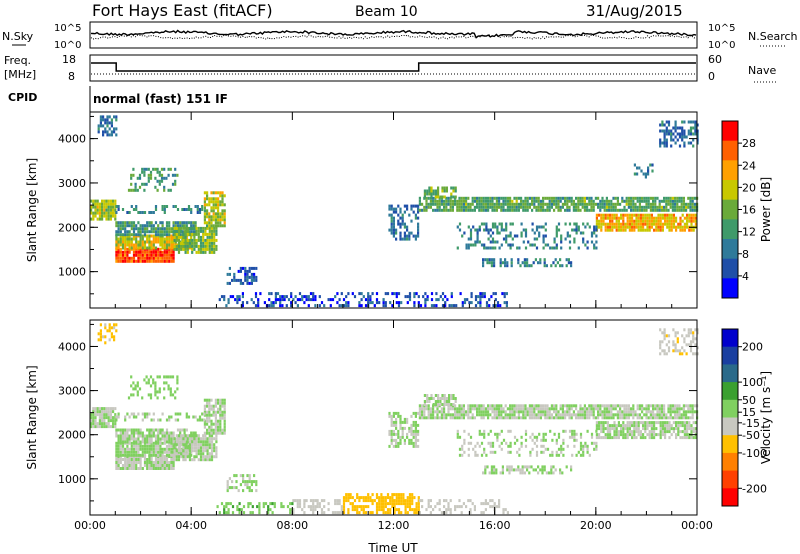 The width and height of the screenshot is (800, 554). What do you see at coordinates (773, 36) in the screenshot?
I see `nsearch-label: N.Search` at bounding box center [773, 36].